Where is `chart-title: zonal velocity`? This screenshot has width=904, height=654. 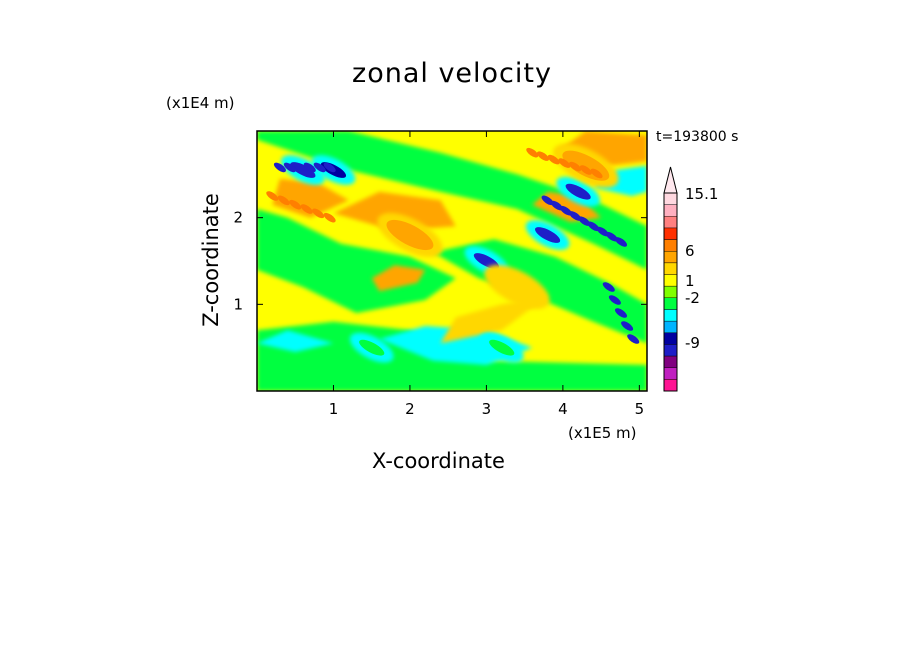
chart-title: zonal velocity is located at coordinates (452, 73).